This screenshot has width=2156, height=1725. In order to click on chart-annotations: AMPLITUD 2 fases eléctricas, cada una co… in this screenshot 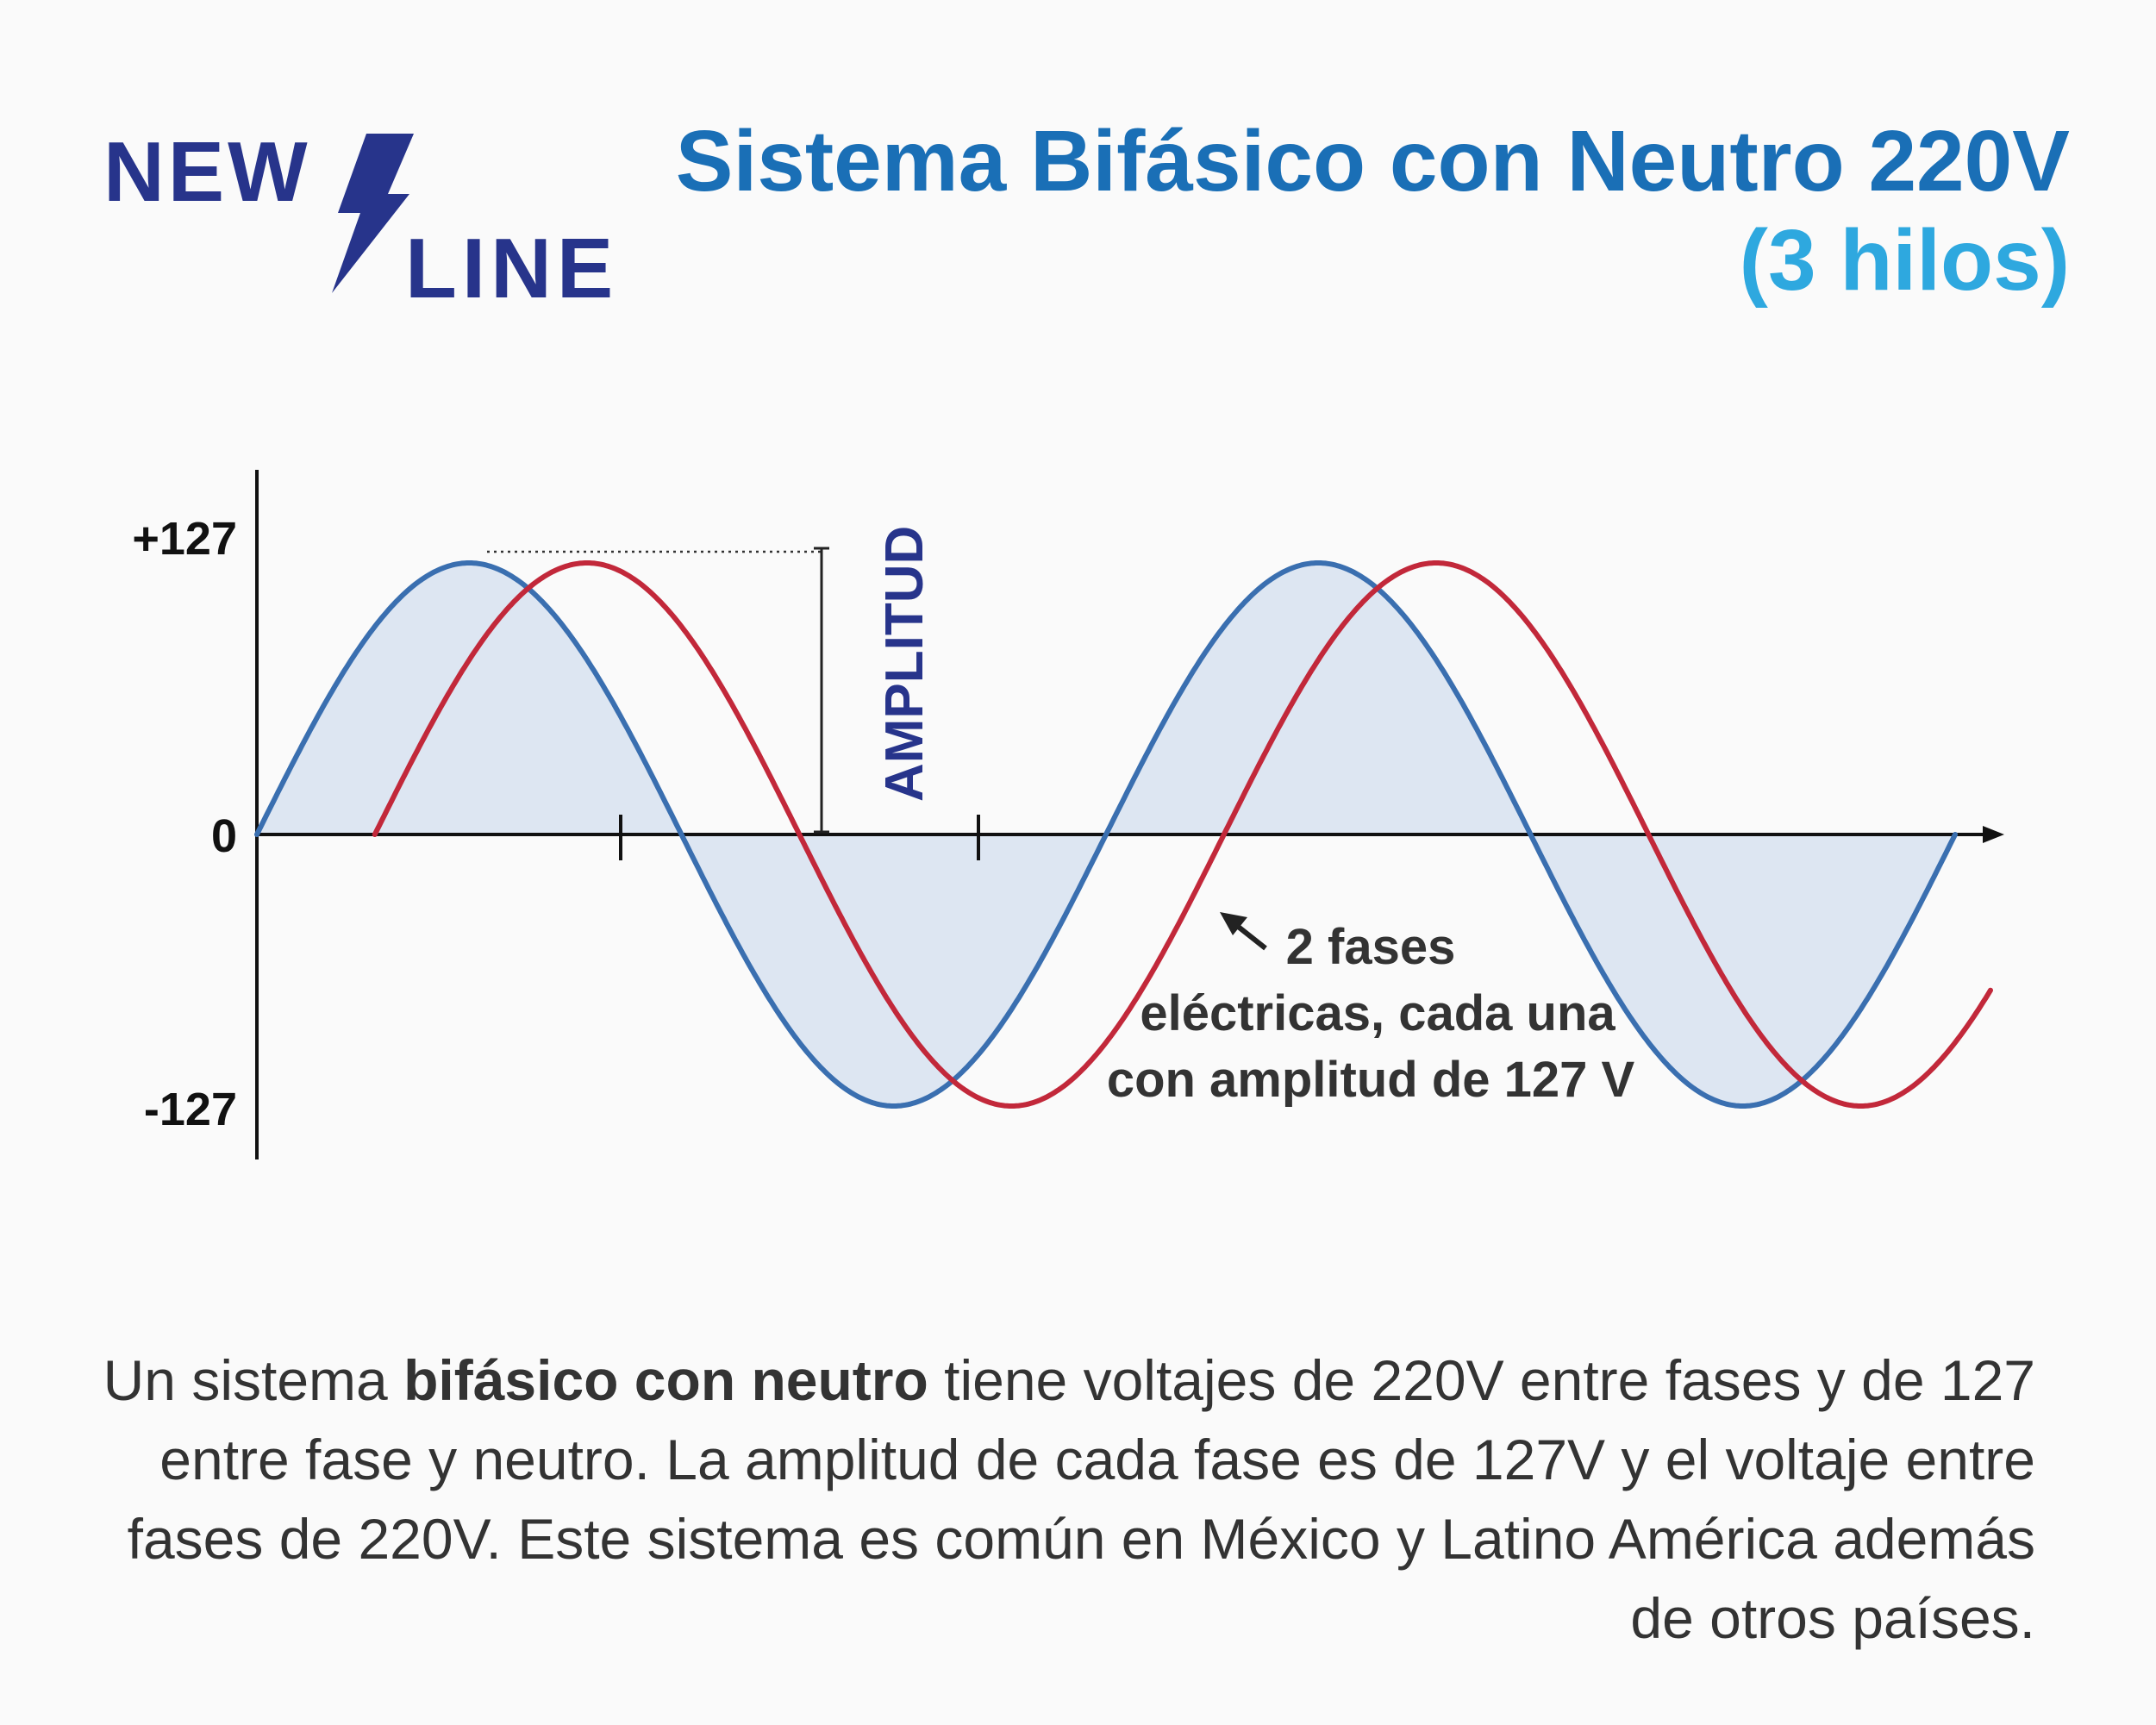, I will do `click(1254, 817)`.